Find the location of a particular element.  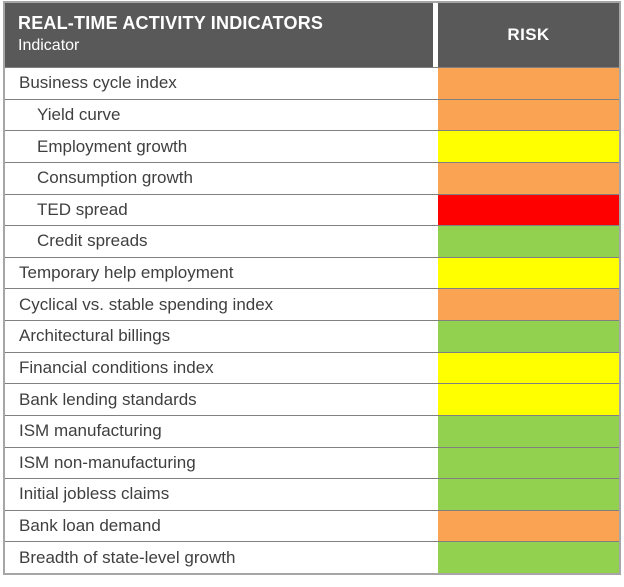

table-row: Financial conditions index is located at coordinates (312, 368).